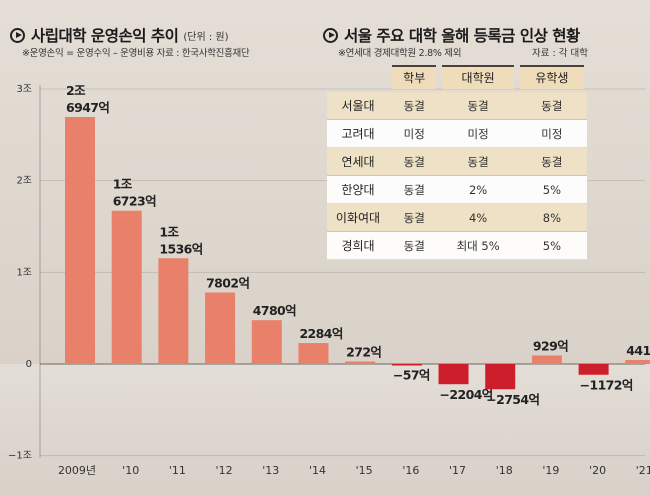 The height and width of the screenshot is (495, 650). I want to click on chart-title: 사립대학 운영손익 추이, so click(105, 36).